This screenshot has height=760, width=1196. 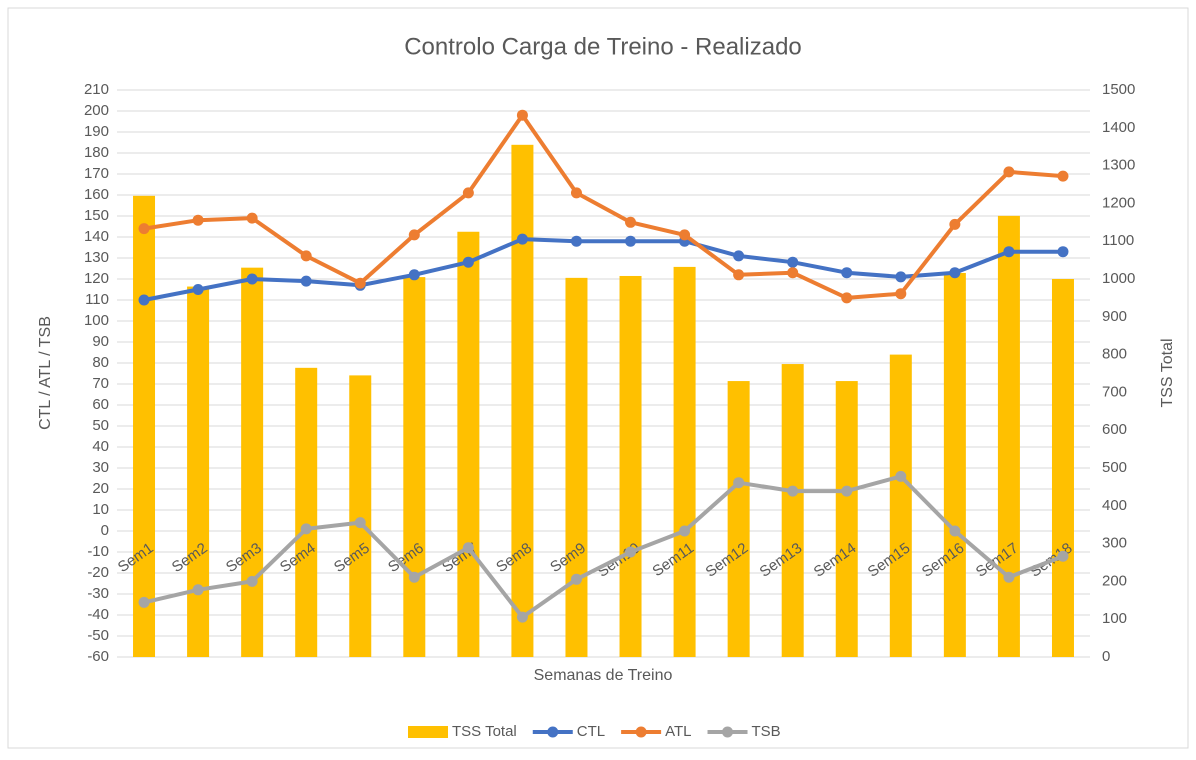 What do you see at coordinates (96, 89) in the screenshot?
I see `y-tick-label: 210` at bounding box center [96, 89].